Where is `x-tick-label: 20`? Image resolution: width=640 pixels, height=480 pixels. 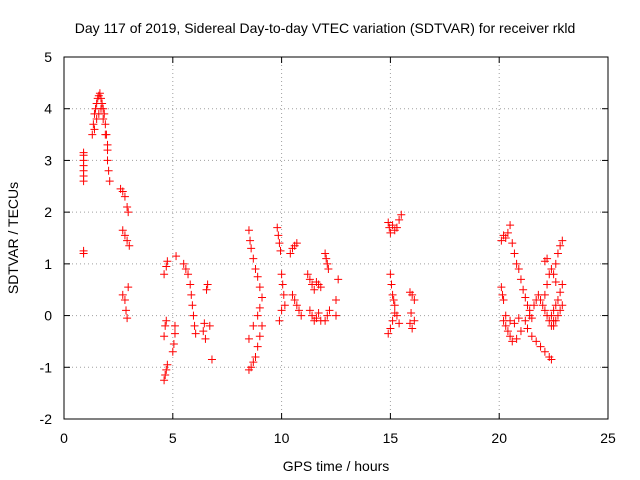 x-tick-label: 20 is located at coordinates (499, 438).